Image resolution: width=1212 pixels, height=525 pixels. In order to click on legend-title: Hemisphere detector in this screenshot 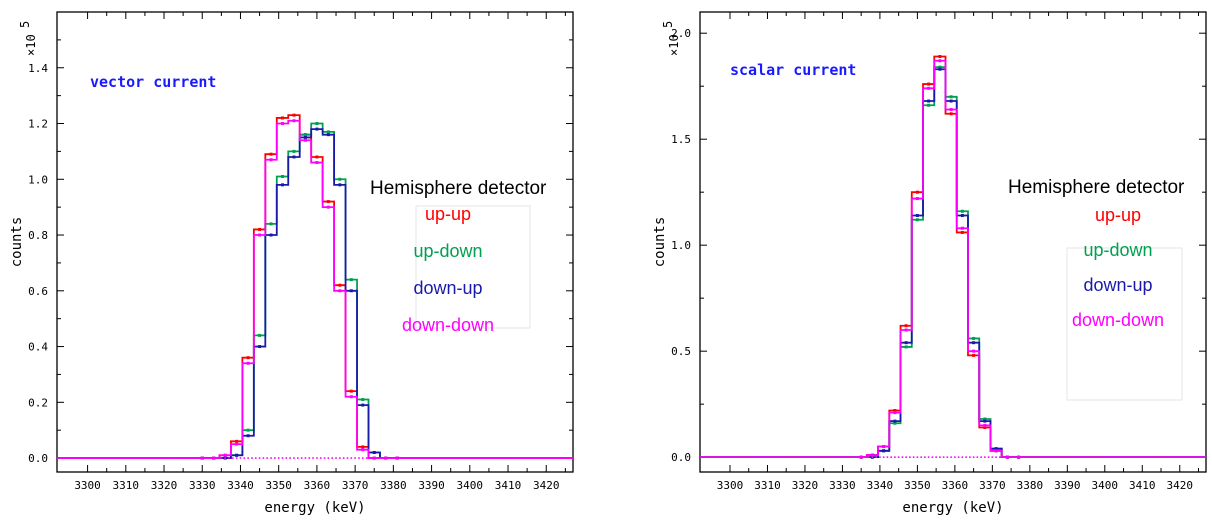, I will do `click(458, 188)`.